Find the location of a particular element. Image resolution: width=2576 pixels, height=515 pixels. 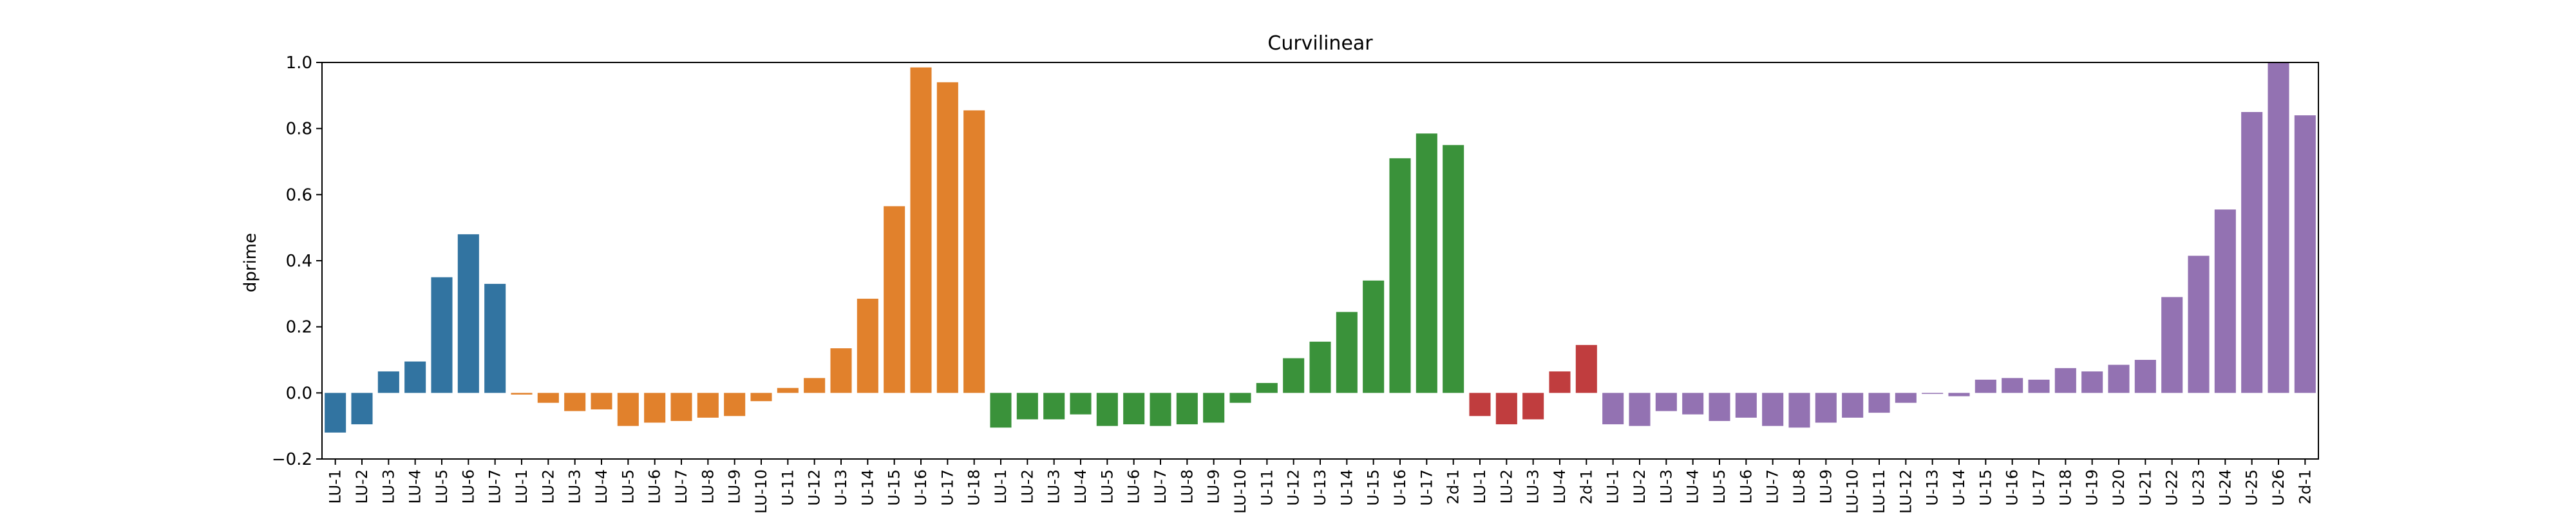

x-tick-label: U-20 is located at coordinates (2119, 487).